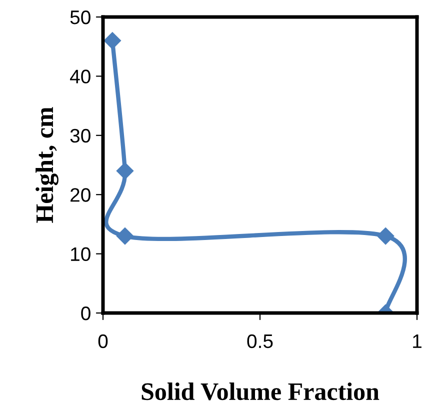 The image size is (424, 419). Describe the element at coordinates (103, 341) in the screenshot. I see `x-tick-label: 0` at that location.